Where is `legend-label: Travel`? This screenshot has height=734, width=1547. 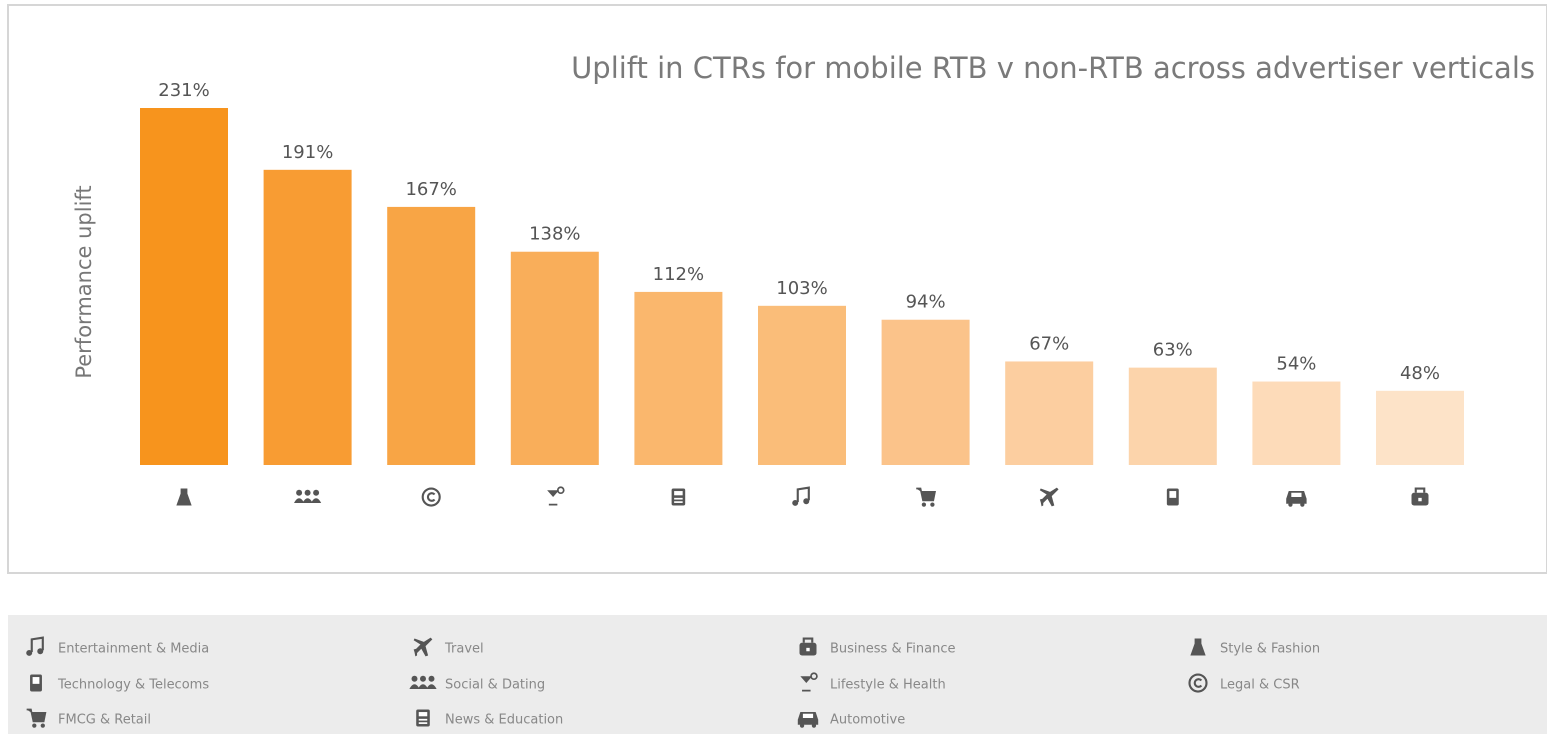
legend-label: Travel is located at coordinates (464, 649).